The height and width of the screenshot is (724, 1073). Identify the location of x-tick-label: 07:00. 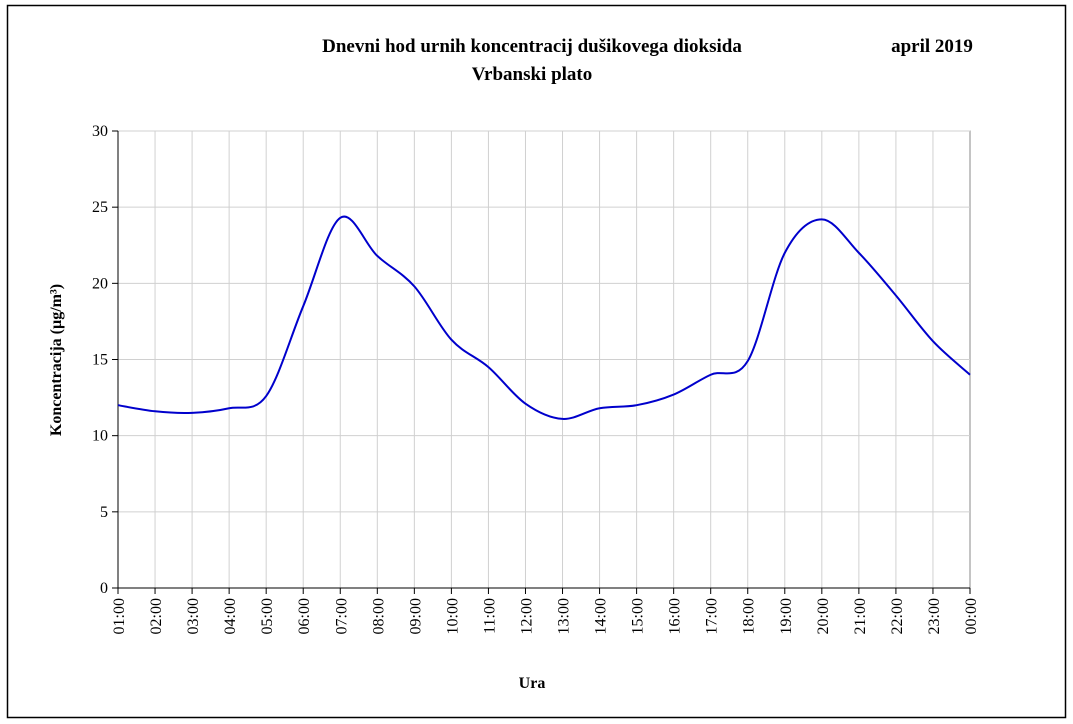
(341, 616).